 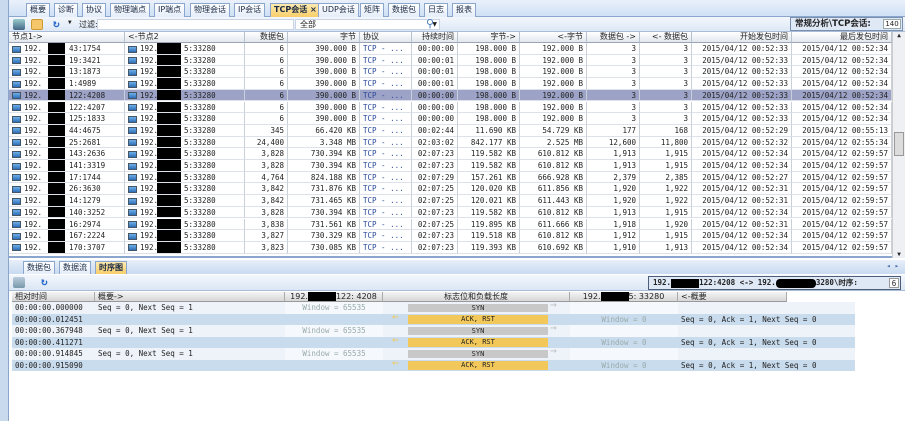 I want to click on start-time-cell: 2015/04/12 00:52:31, so click(x=742, y=189).